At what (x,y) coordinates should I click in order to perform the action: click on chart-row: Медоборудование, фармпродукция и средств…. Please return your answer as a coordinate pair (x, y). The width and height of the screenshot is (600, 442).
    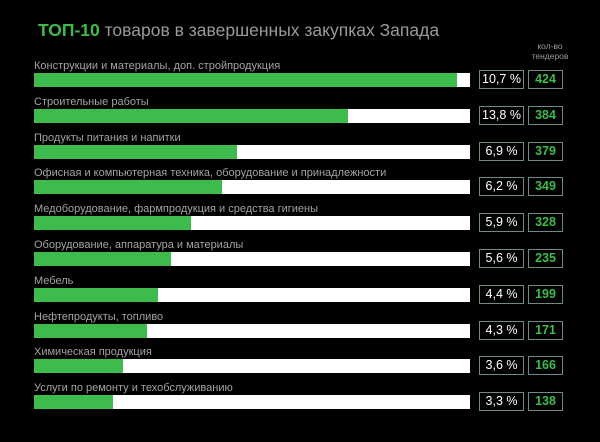
    Looking at the image, I should click on (300, 222).